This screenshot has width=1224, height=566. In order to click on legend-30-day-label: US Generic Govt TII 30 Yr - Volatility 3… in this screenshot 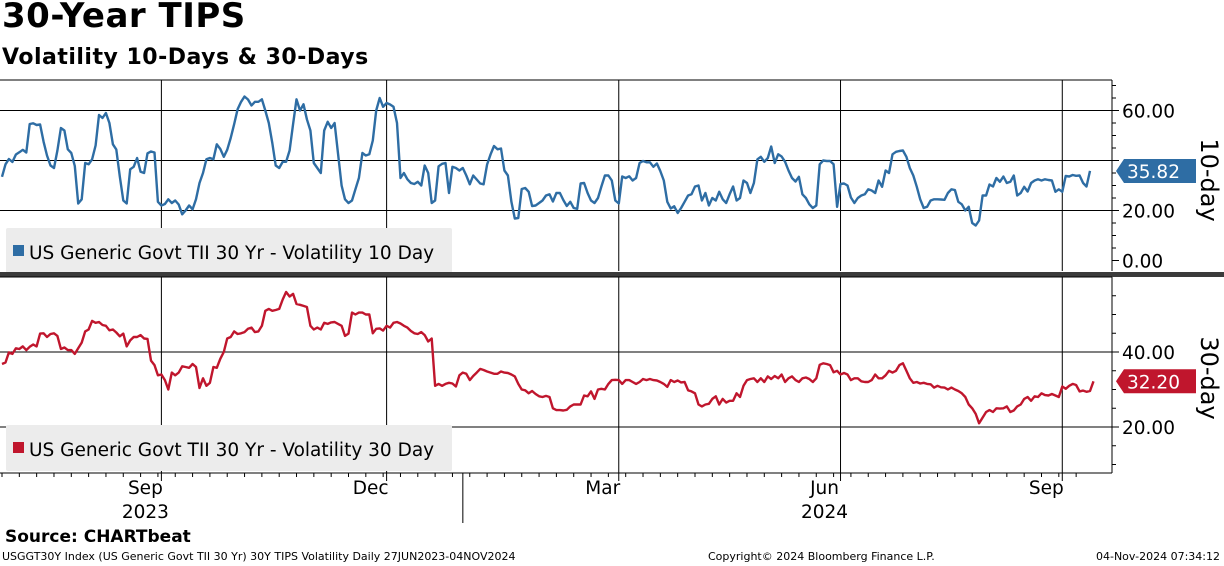, I will do `click(231, 450)`.